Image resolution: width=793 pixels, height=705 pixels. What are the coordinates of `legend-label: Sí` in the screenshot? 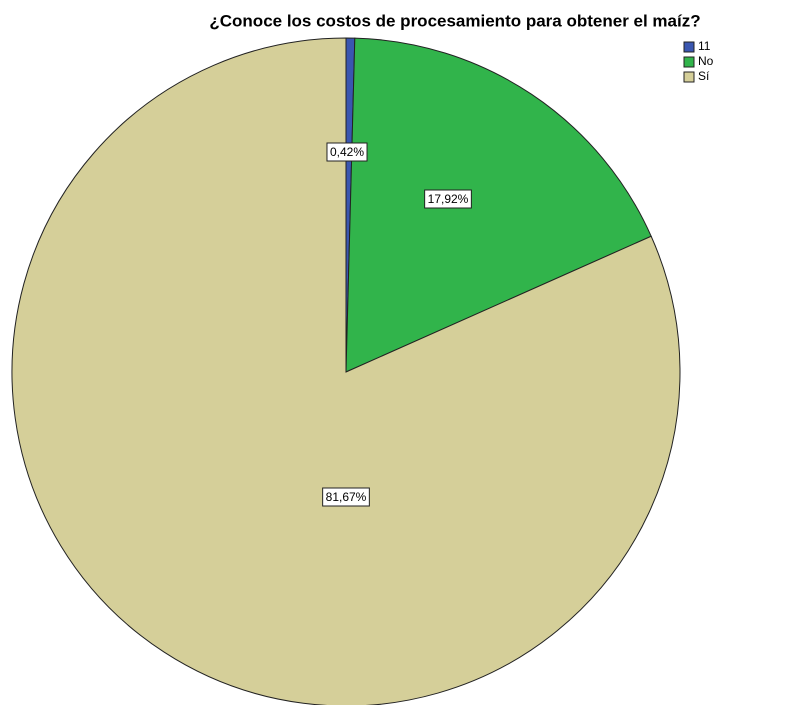 It's located at (704, 76).